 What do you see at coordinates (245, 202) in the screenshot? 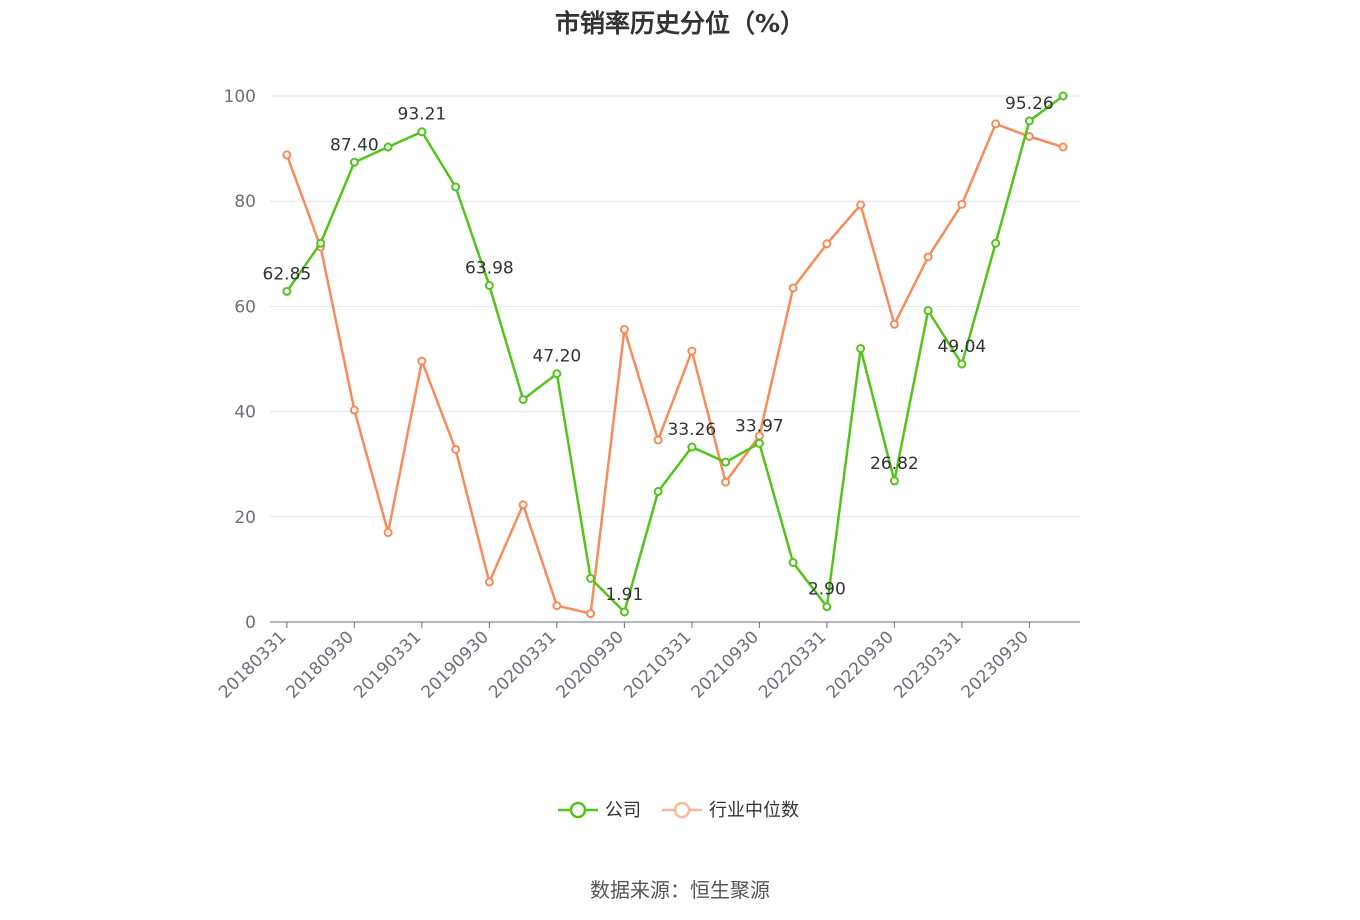
I see `y-tick-label-80: 80` at bounding box center [245, 202].